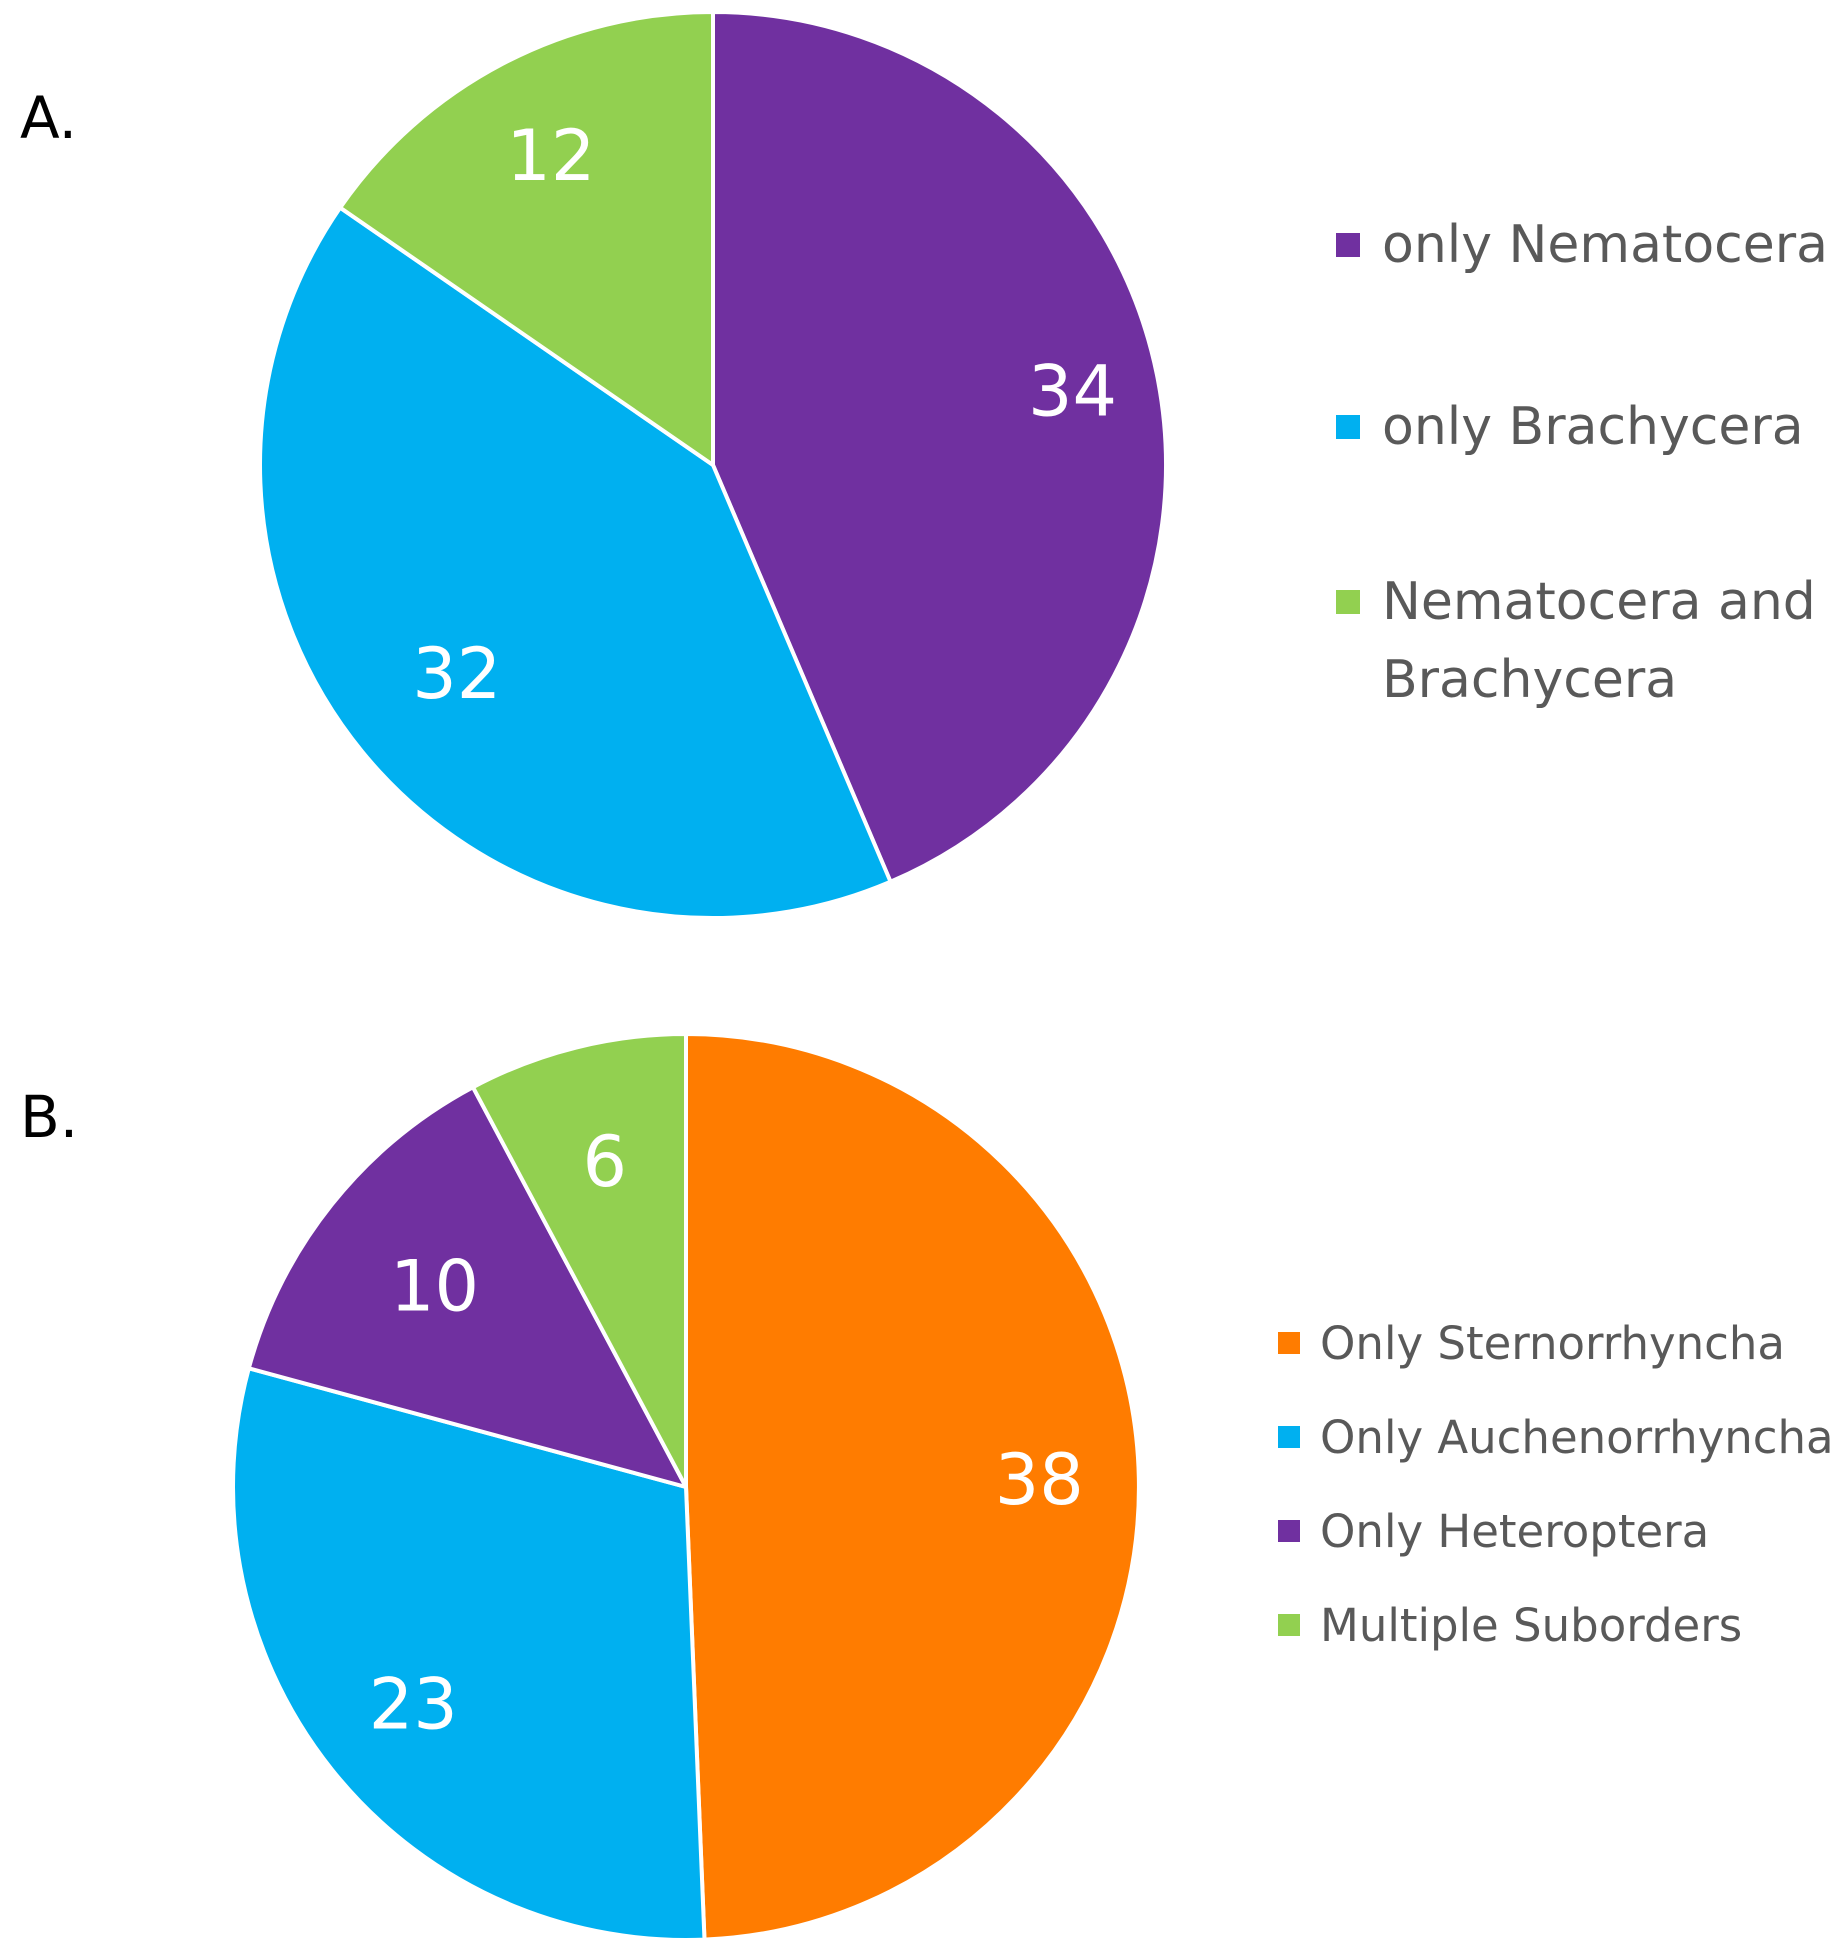 Image resolution: width=1843 pixels, height=1957 pixels. I want to click on pie-a-slice-only-brachycera, so click(575, 562).